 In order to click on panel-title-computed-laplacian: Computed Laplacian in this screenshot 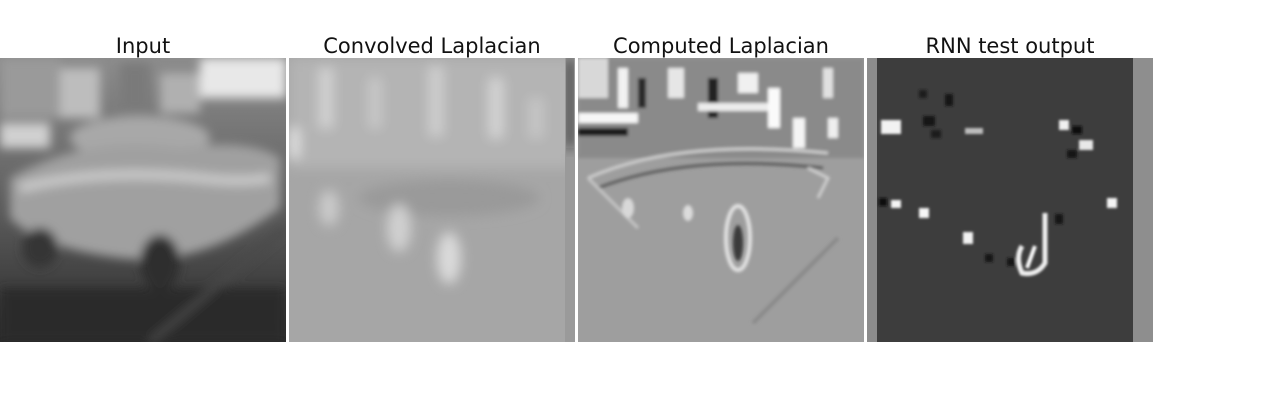, I will do `click(721, 46)`.